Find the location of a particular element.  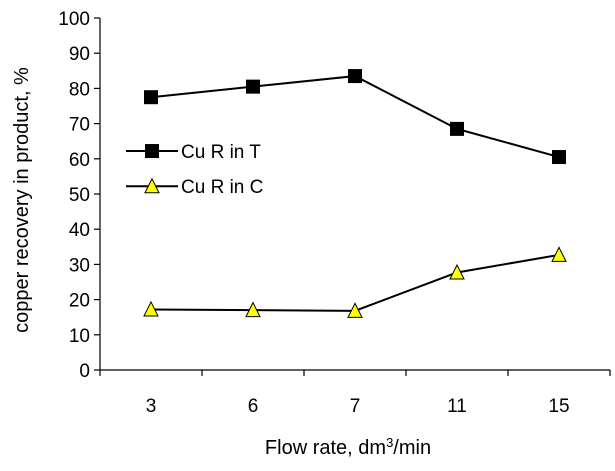

x-axis-title-tail: /min is located at coordinates (412, 448).